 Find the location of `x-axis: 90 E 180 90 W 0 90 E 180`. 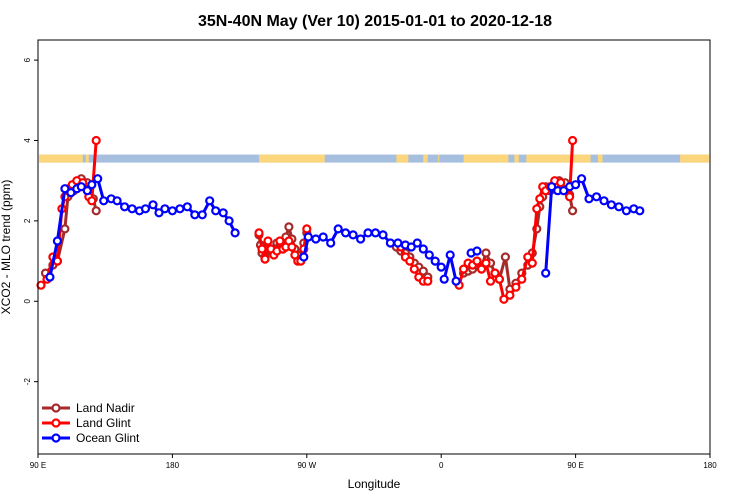

x-axis: 90 E 180 90 W 0 90 E 180 is located at coordinates (373, 462).